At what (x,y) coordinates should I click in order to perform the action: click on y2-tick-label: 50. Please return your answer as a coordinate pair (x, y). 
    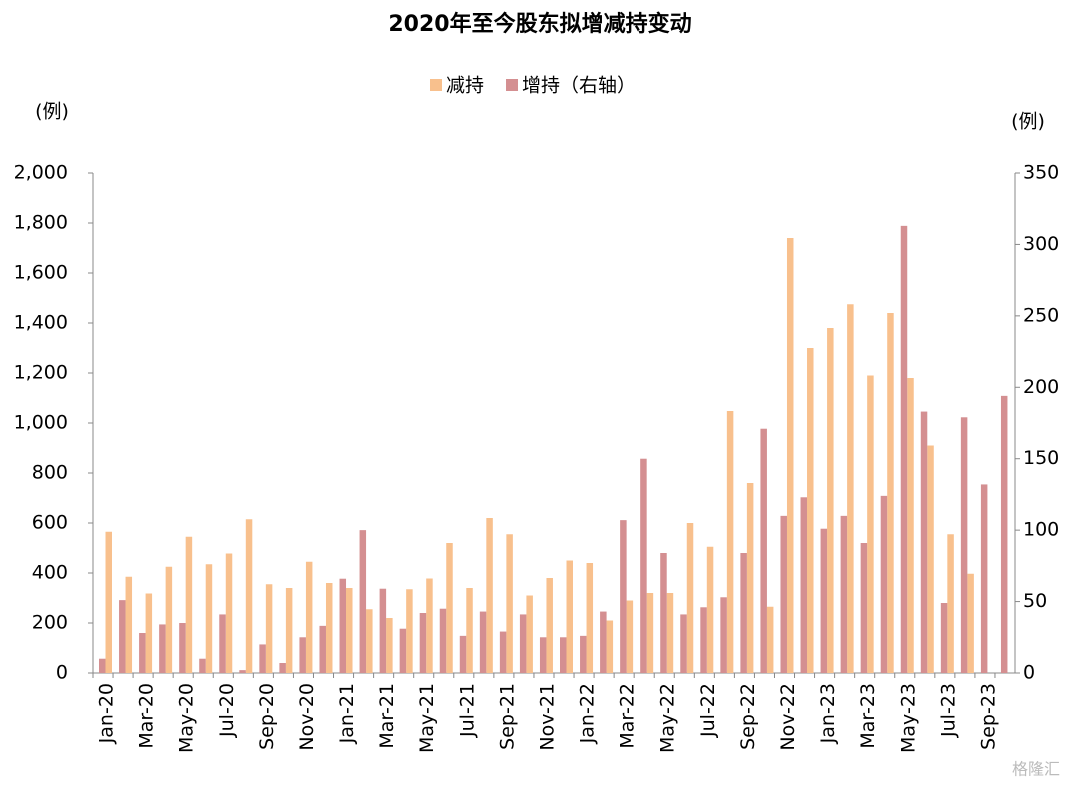
    Looking at the image, I should click on (1035, 601).